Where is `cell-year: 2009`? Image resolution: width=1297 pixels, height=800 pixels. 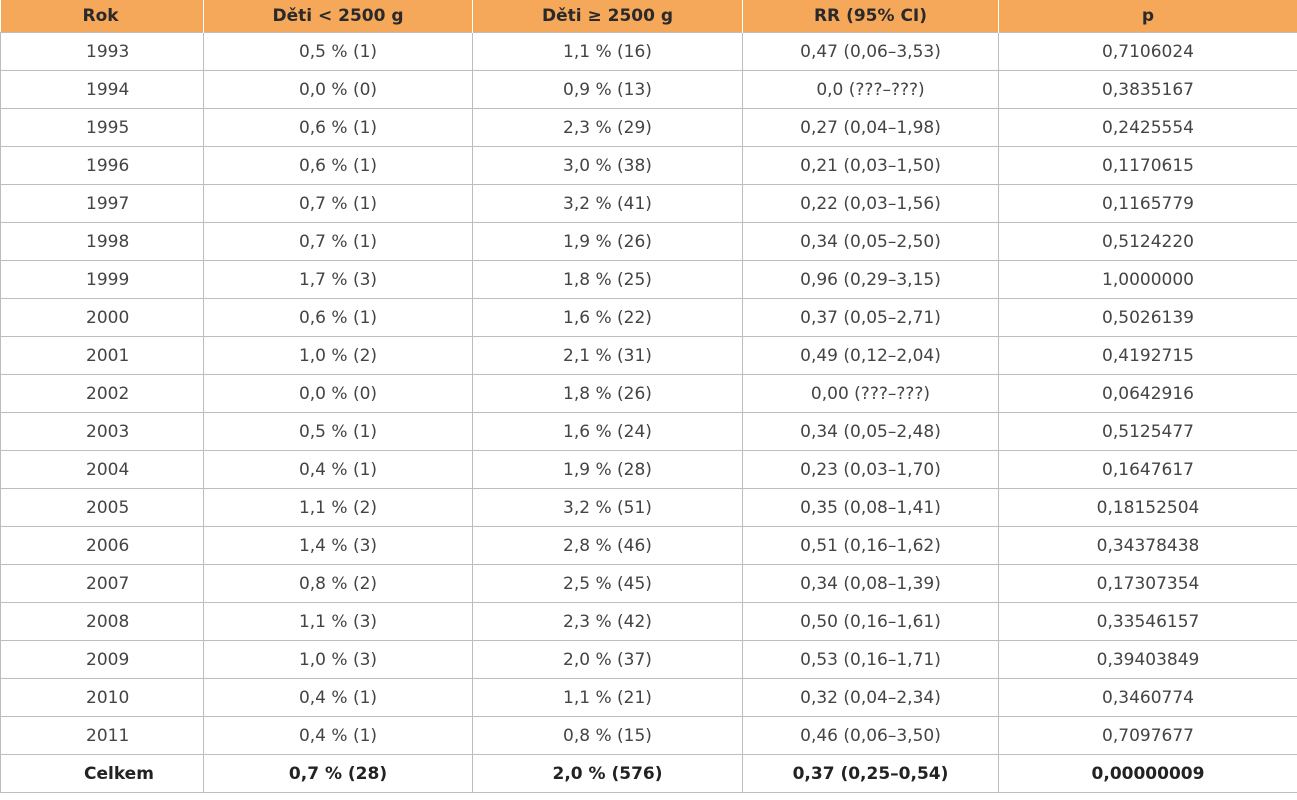 cell-year: 2009 is located at coordinates (102, 659).